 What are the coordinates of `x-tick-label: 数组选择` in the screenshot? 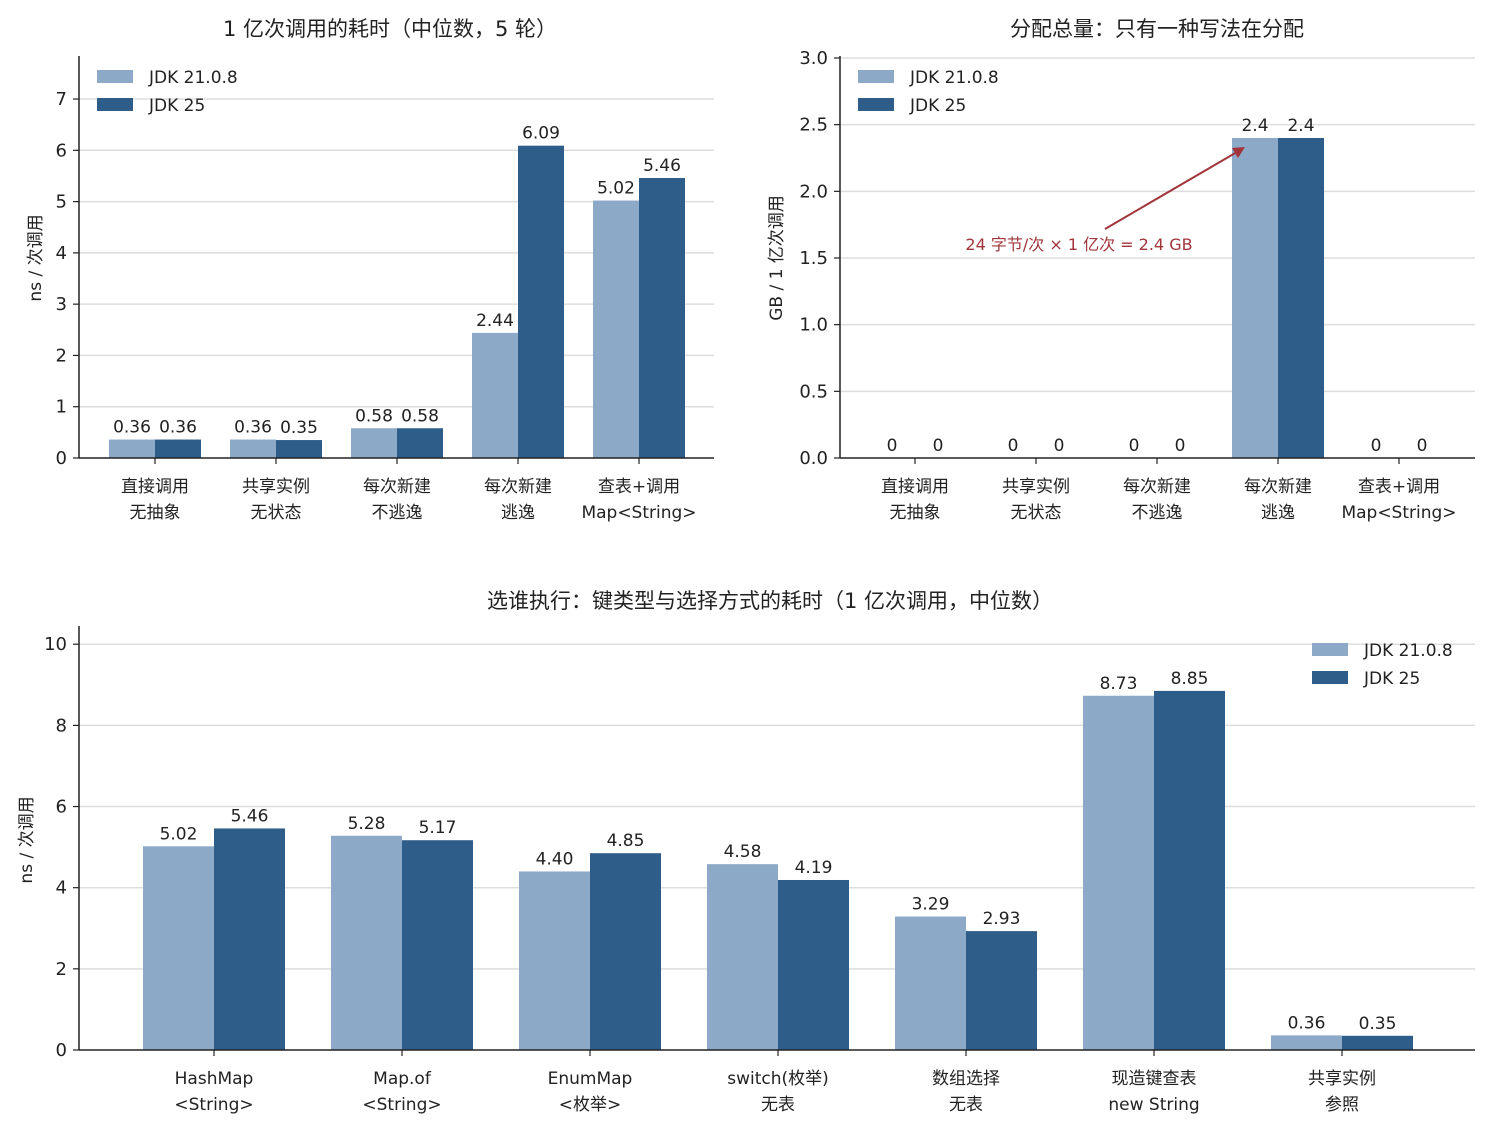 It's located at (966, 1079).